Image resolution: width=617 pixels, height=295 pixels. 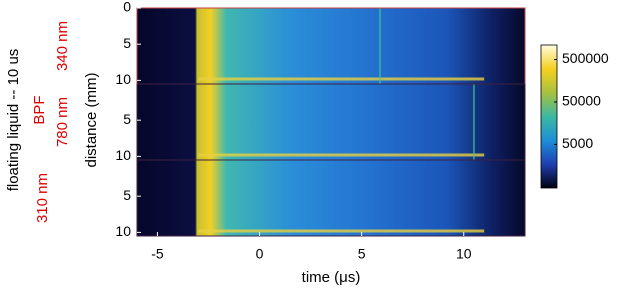 What do you see at coordinates (127, 7) in the screenshot?
I see `y-tick-label: 0` at bounding box center [127, 7].